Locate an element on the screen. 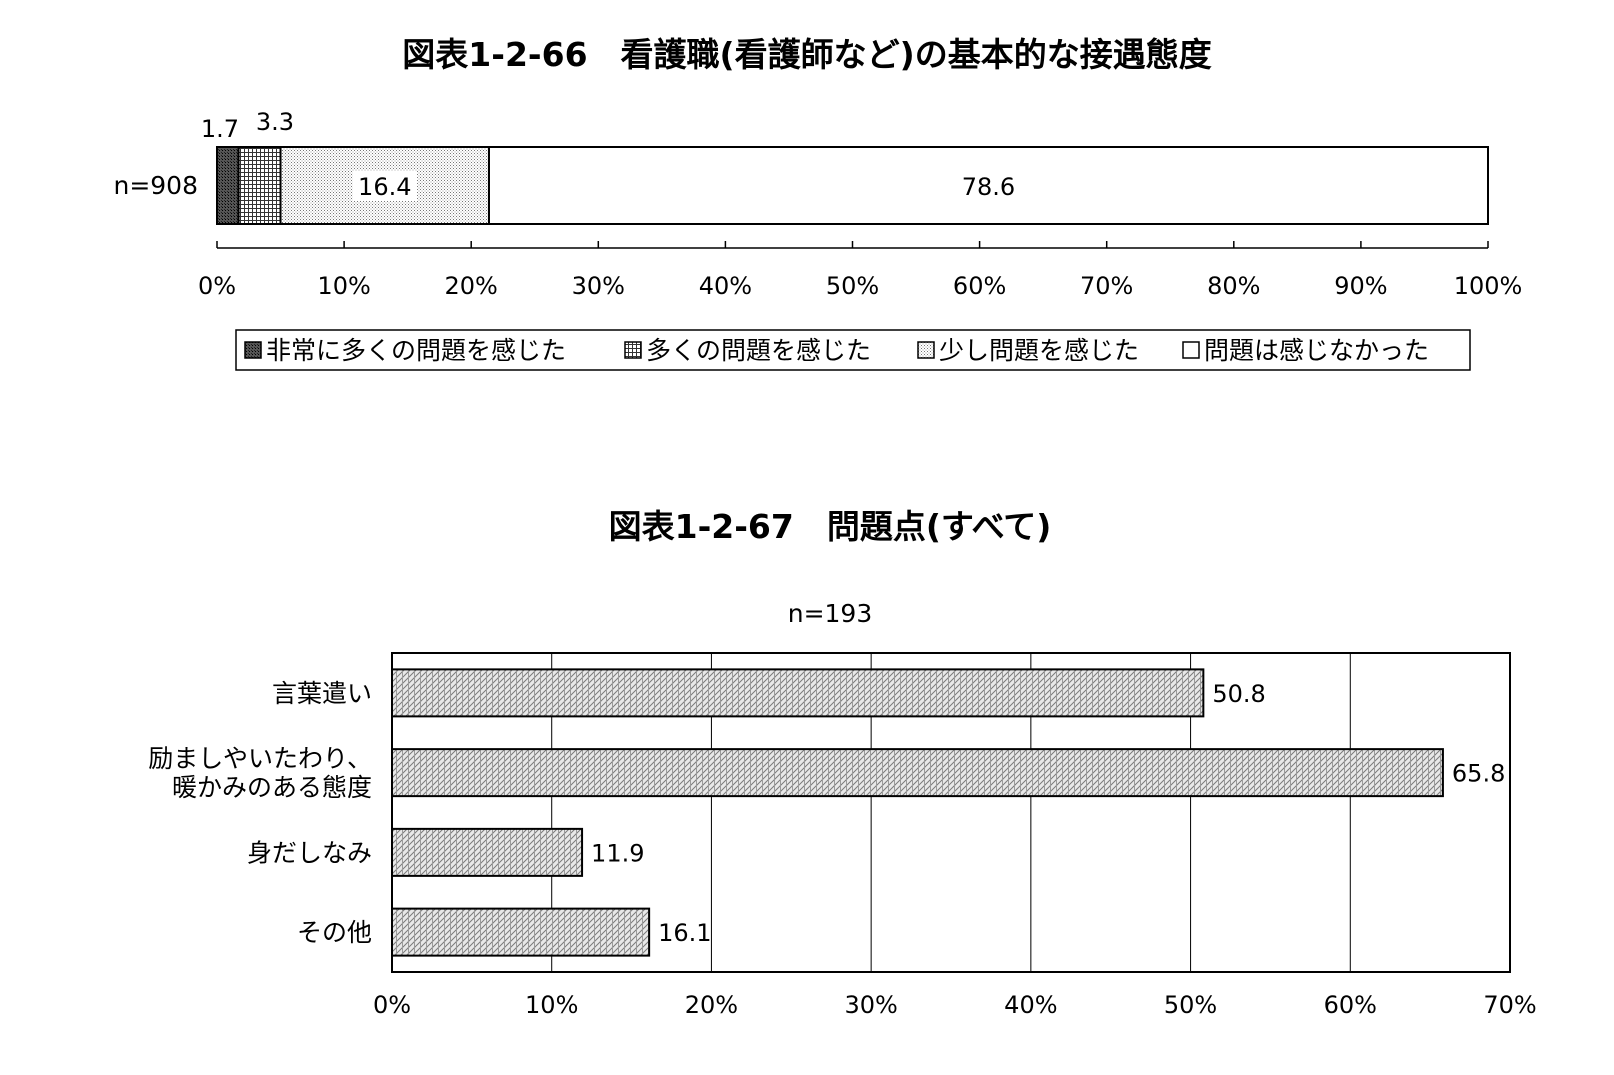 The width and height of the screenshot is (1614, 1075). category-label: 身だしなみ is located at coordinates (309, 852).